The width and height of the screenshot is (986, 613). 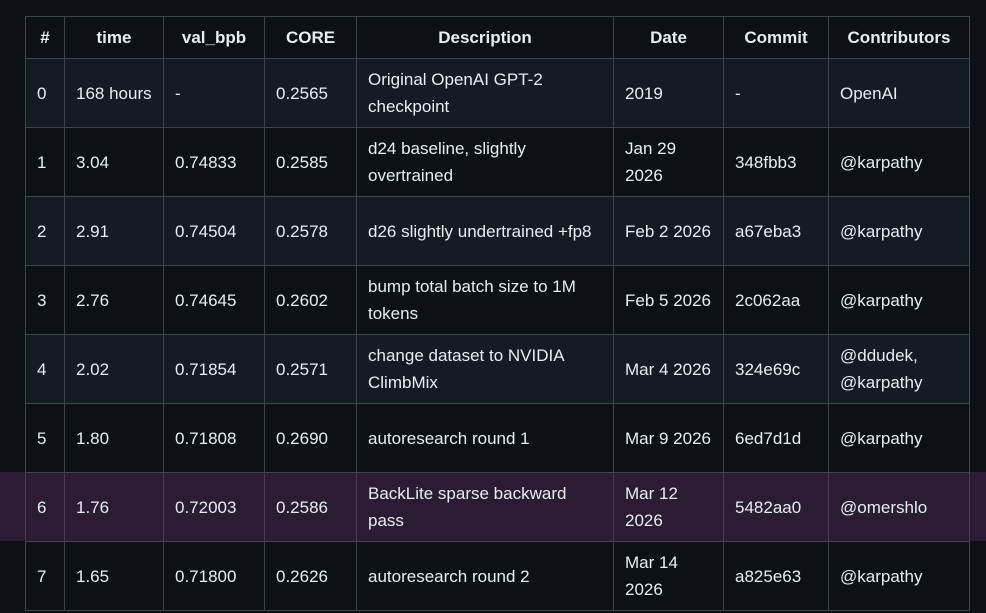 What do you see at coordinates (776, 162) in the screenshot?
I see `table-cell: 348fbb3` at bounding box center [776, 162].